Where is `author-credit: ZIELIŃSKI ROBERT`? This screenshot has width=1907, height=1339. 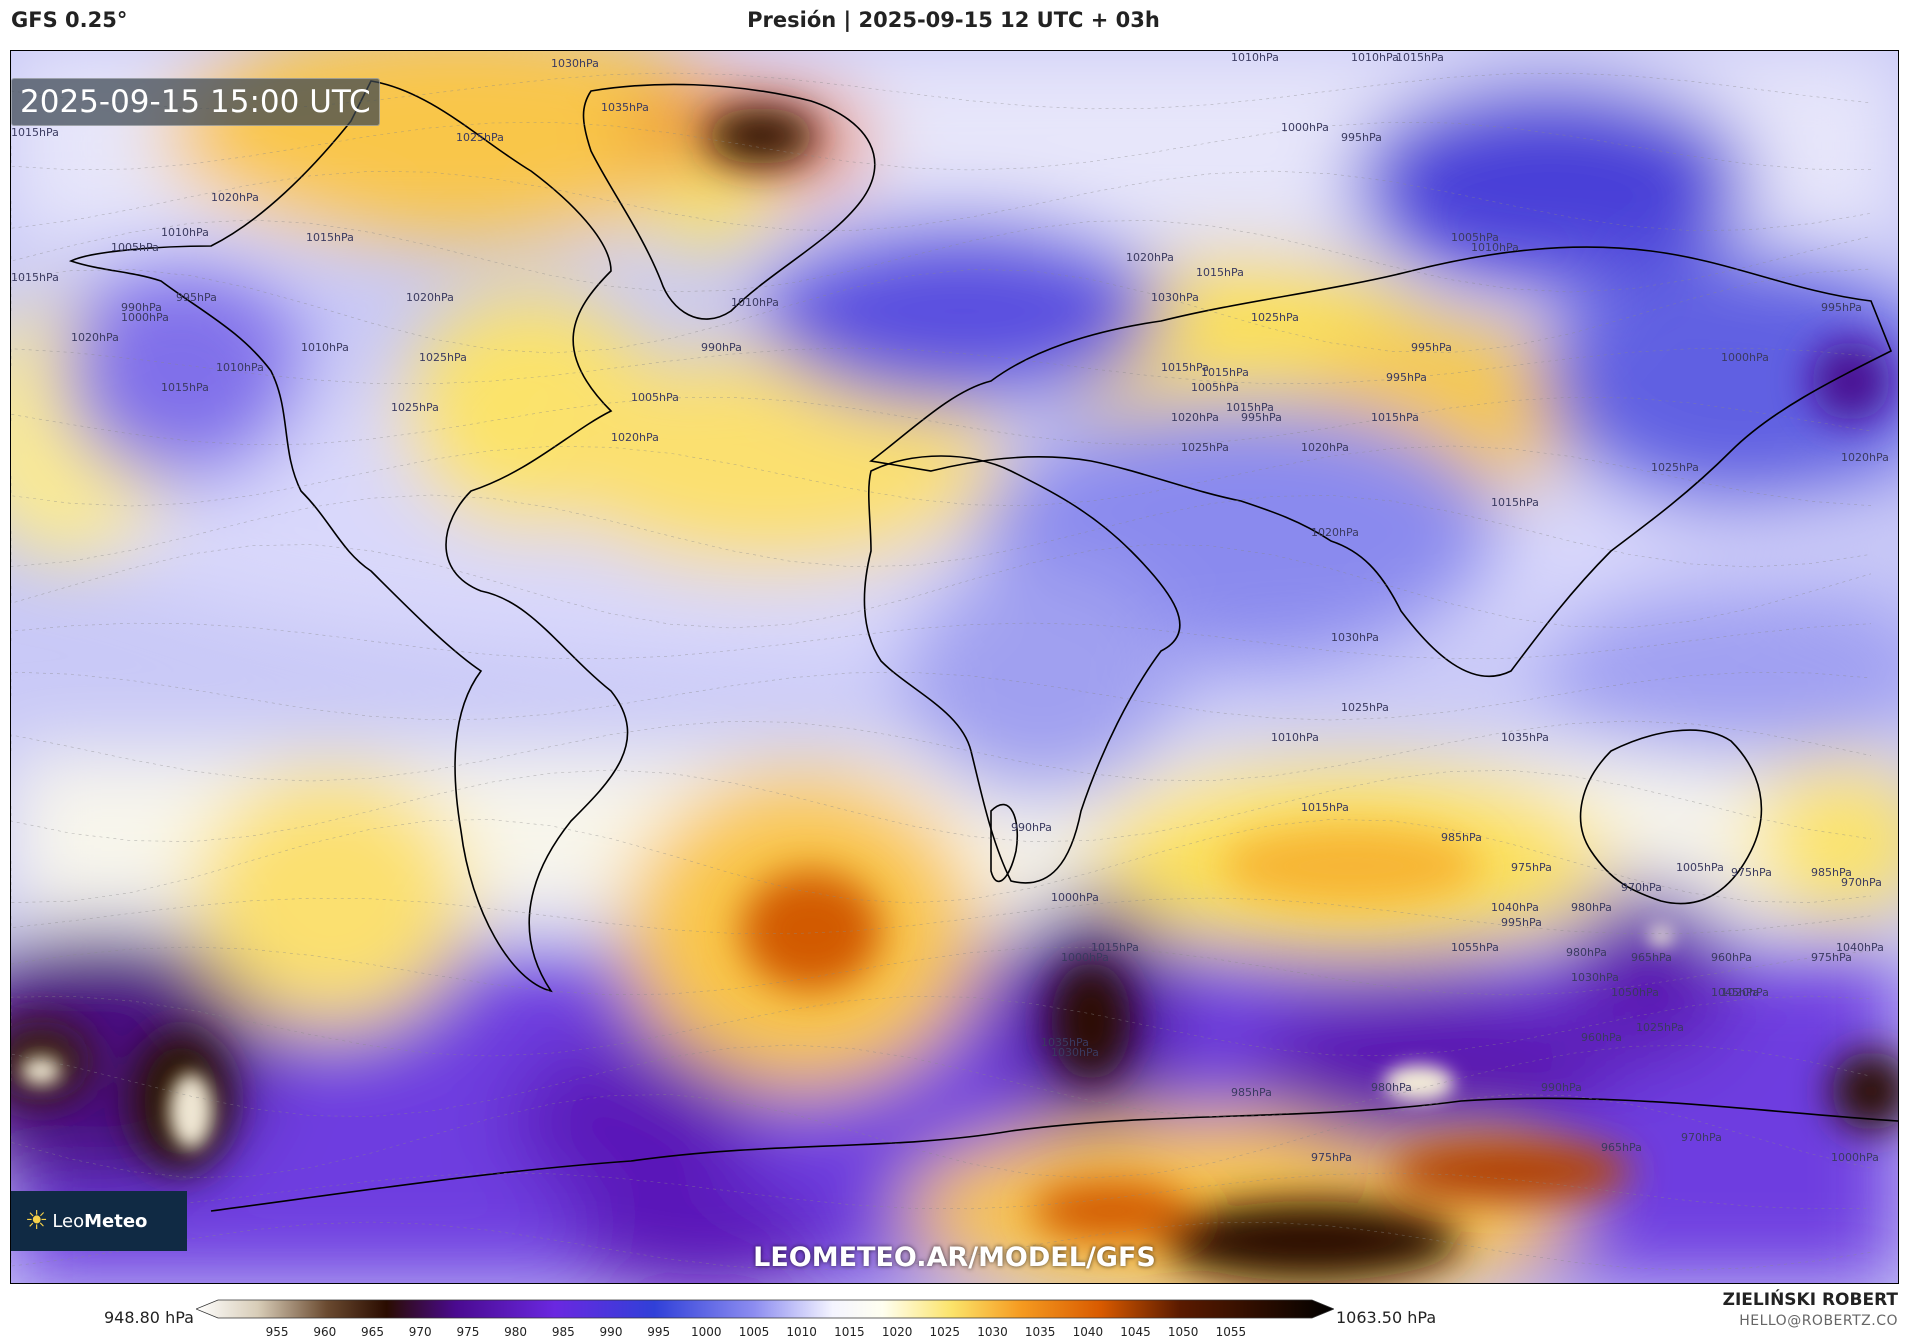 author-credit: ZIELIŃSKI ROBERT is located at coordinates (1810, 1300).